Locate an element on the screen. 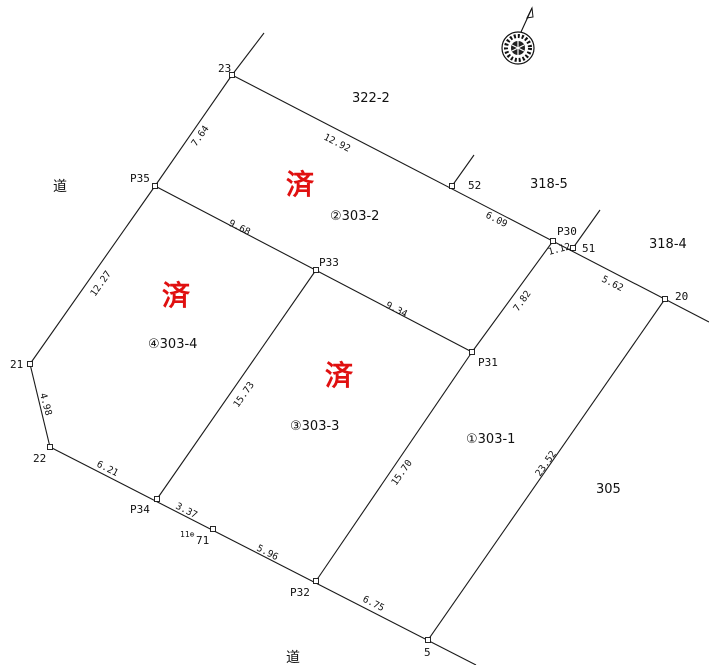  survey-point-p35 is located at coordinates (155, 186).